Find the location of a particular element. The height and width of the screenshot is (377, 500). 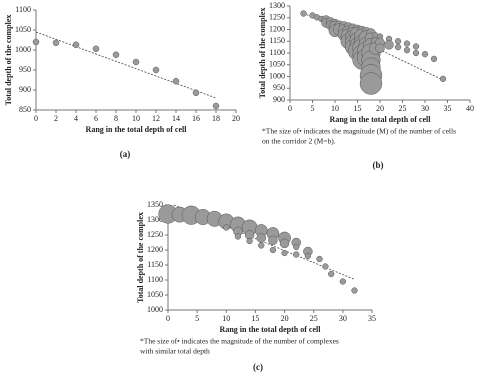

caption: (b) is located at coordinates (378, 165).